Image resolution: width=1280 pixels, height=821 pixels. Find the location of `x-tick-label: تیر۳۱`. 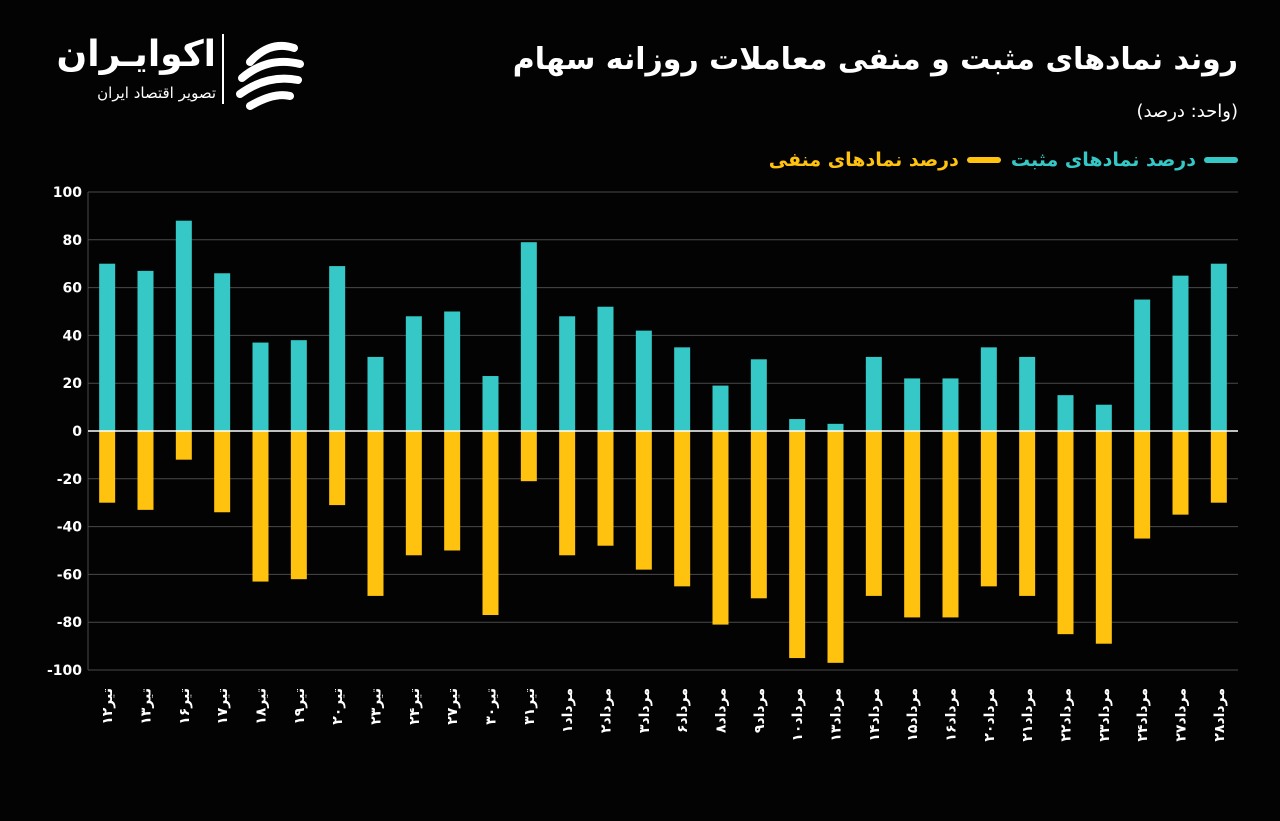

x-tick-label: تیر۳۱ is located at coordinates (530, 706).